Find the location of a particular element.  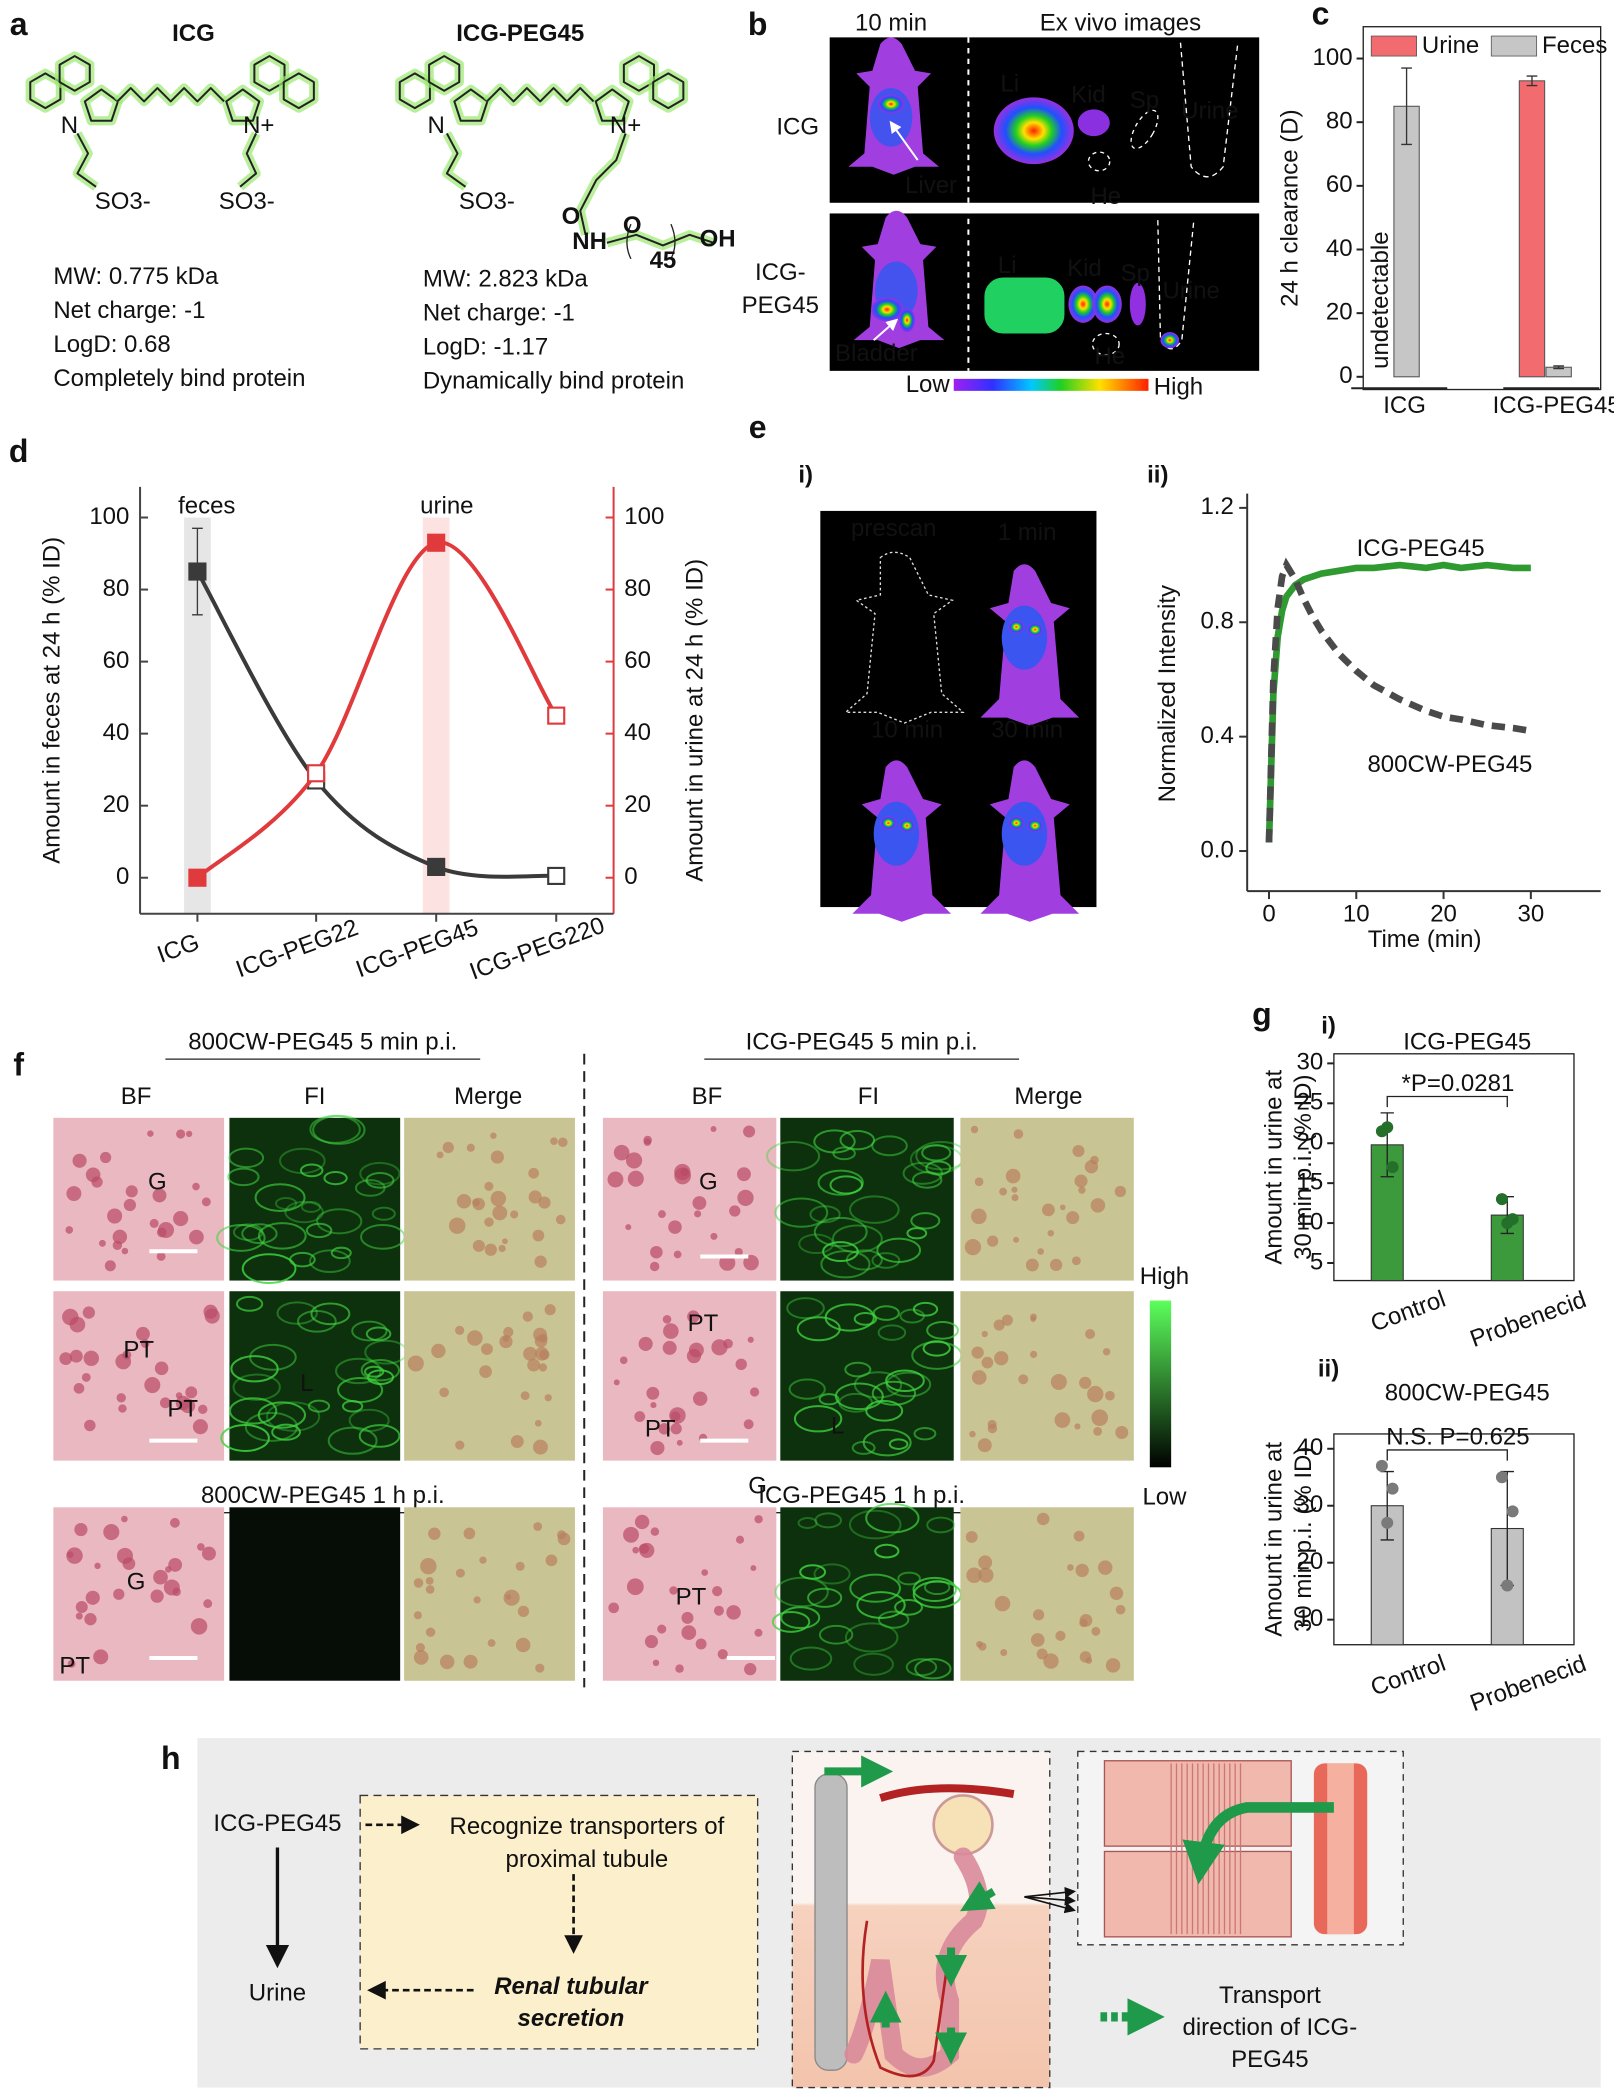

sub-label: i) is located at coordinates (805, 475).